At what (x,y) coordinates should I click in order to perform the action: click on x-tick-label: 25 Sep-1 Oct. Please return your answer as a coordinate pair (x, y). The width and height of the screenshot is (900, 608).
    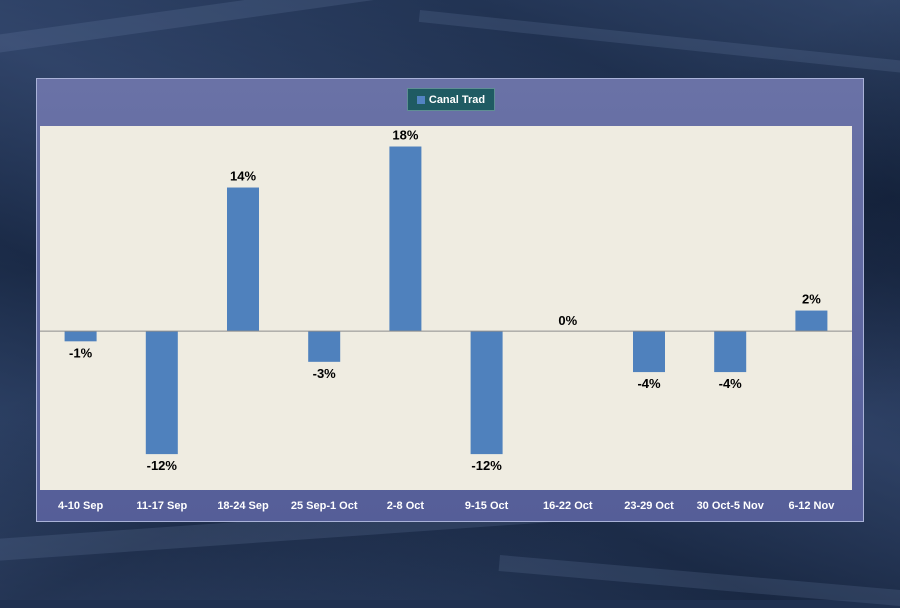
    Looking at the image, I should click on (324, 506).